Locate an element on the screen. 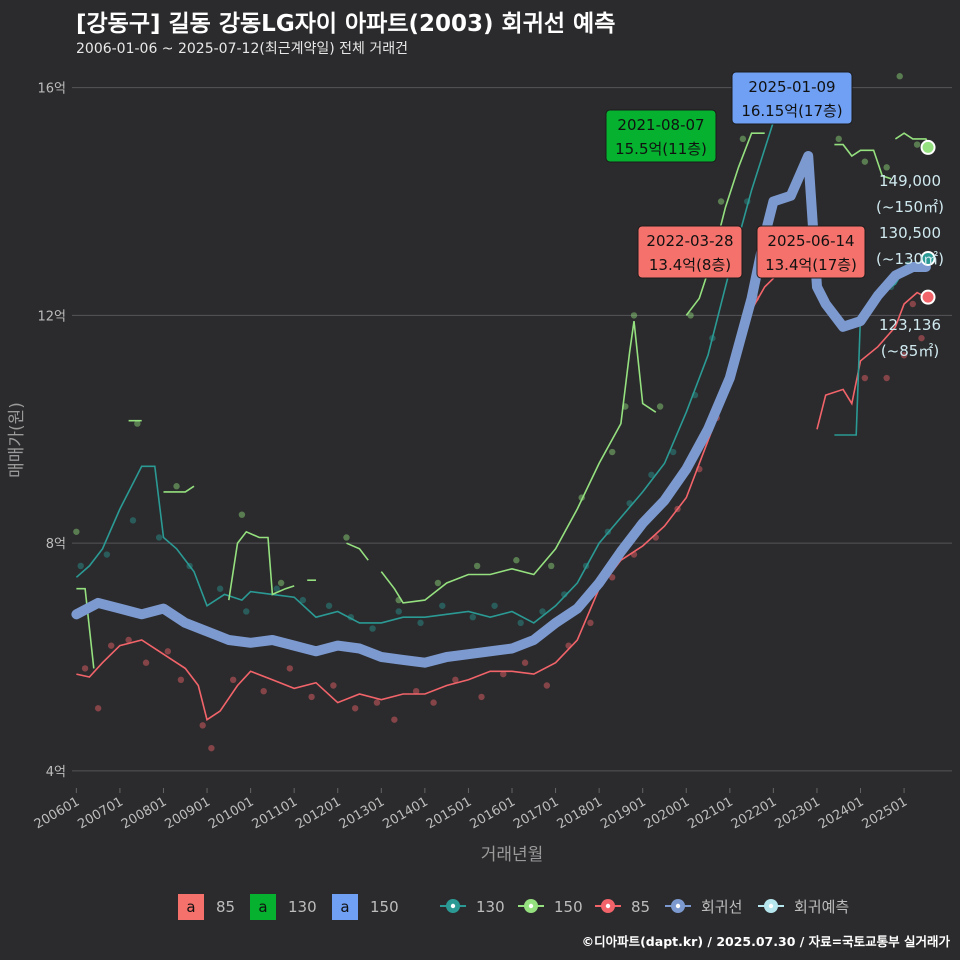  x-tick-label: 202501 is located at coordinates (885, 813).